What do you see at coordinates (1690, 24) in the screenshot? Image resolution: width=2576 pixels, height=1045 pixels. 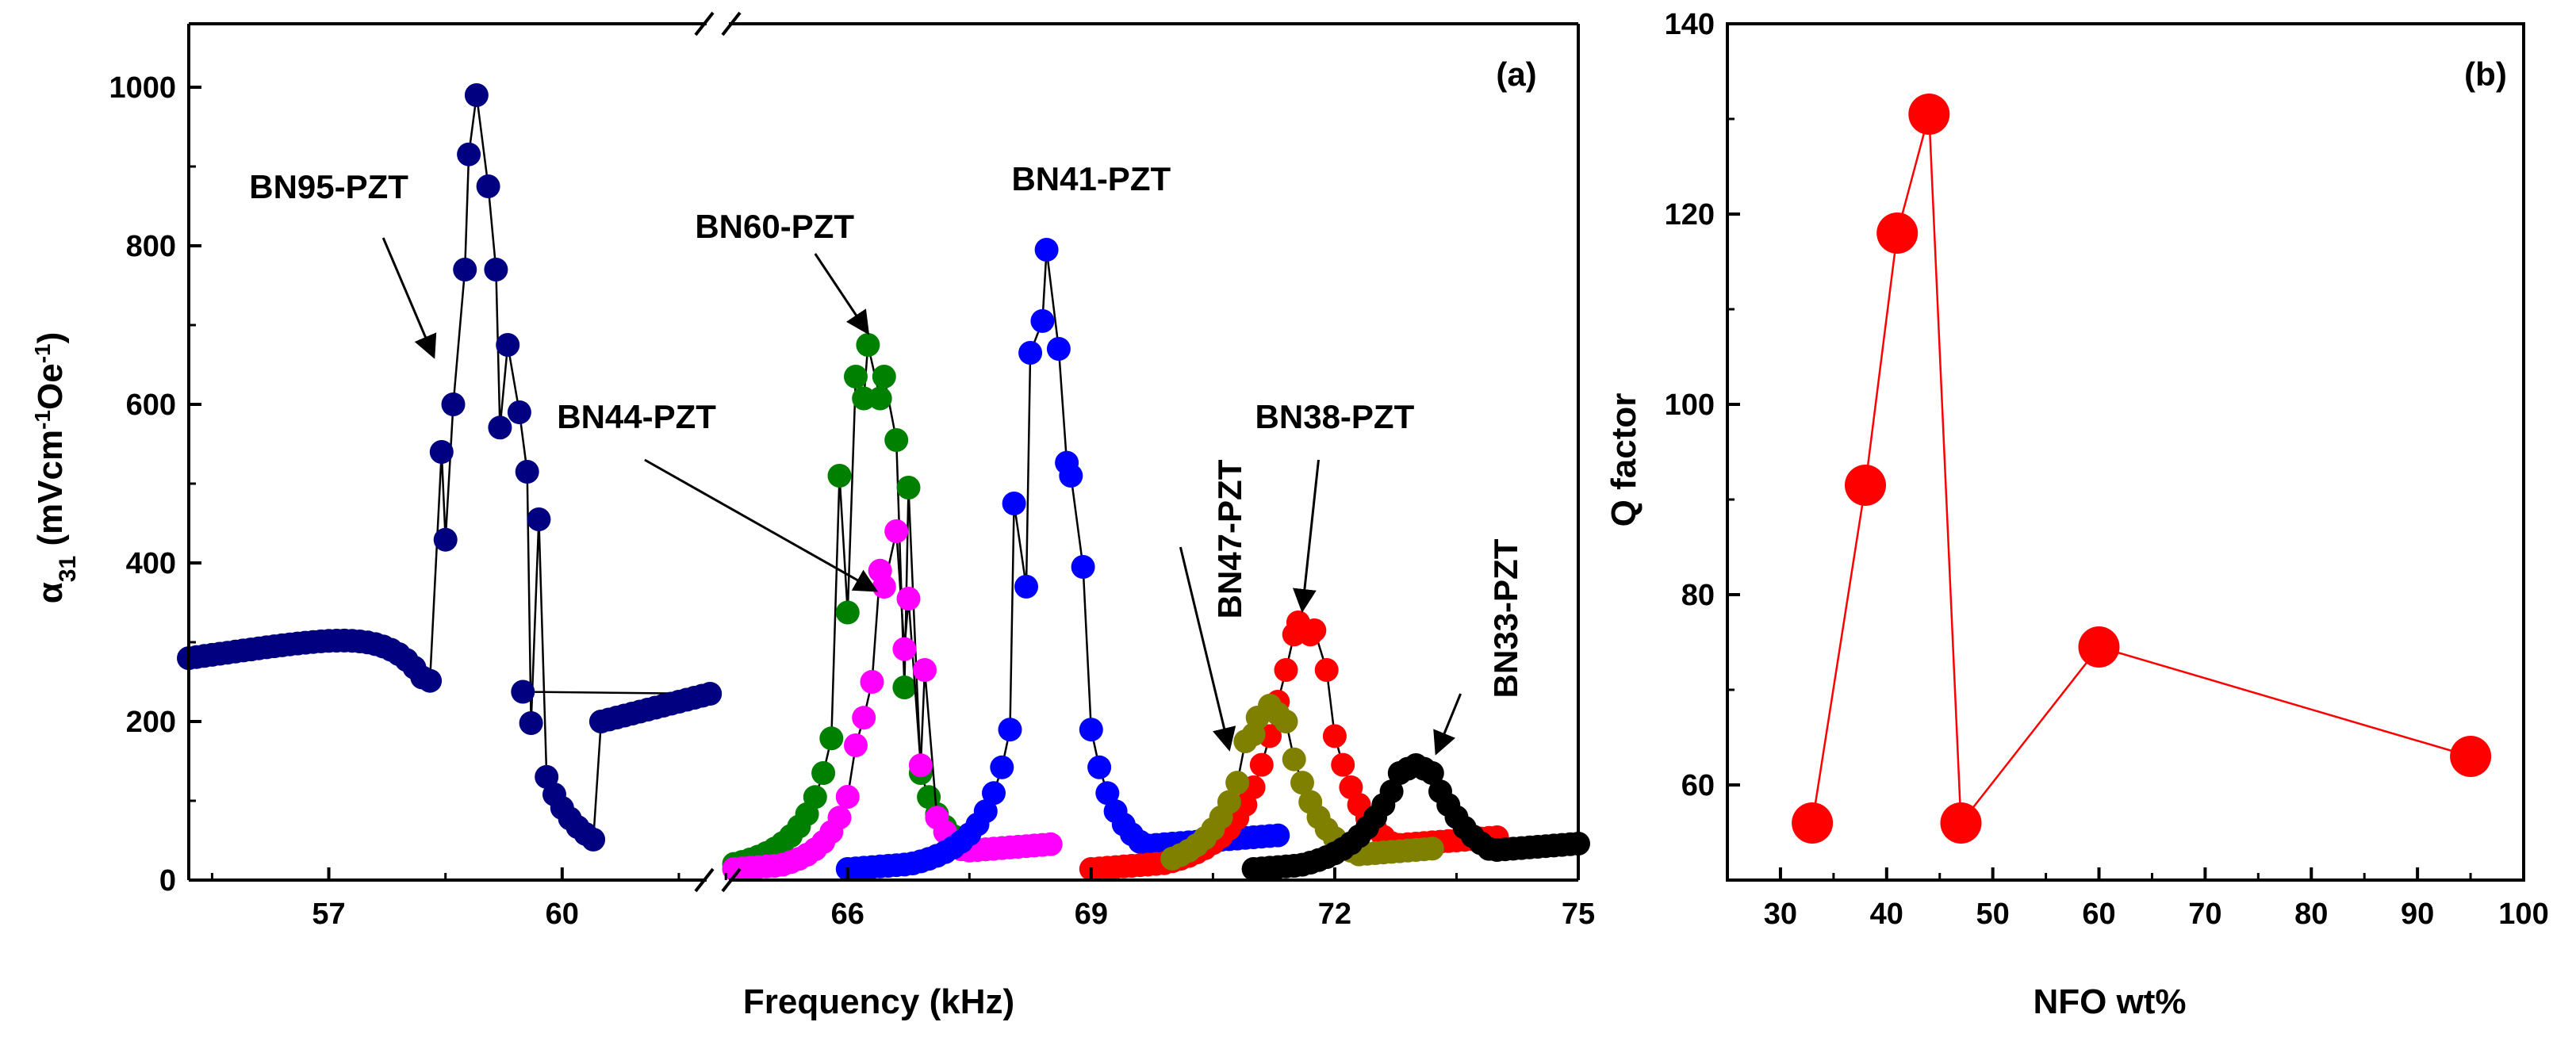 I see `y-tick-label: 140` at bounding box center [1690, 24].